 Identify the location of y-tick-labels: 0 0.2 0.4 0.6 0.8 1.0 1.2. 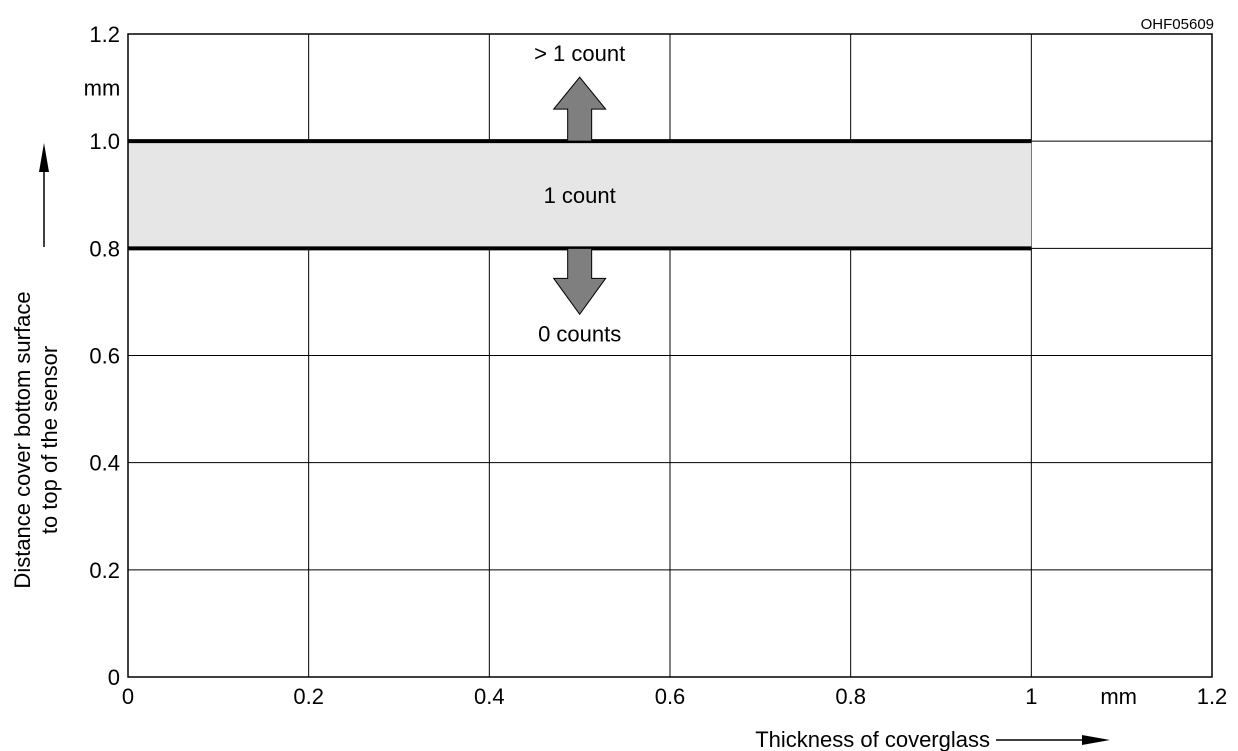
(104, 356).